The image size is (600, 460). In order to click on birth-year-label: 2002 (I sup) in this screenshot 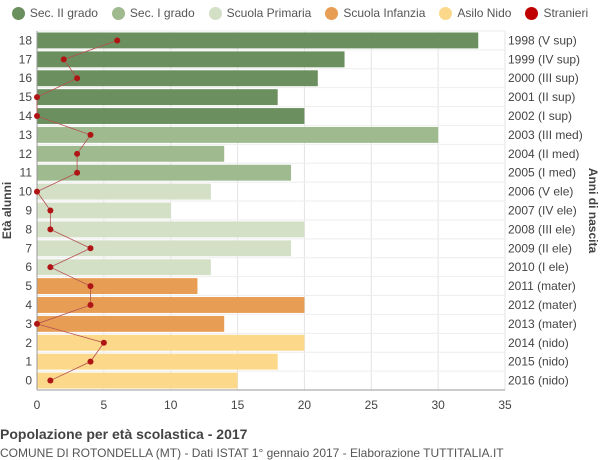, I will do `click(540, 116)`.